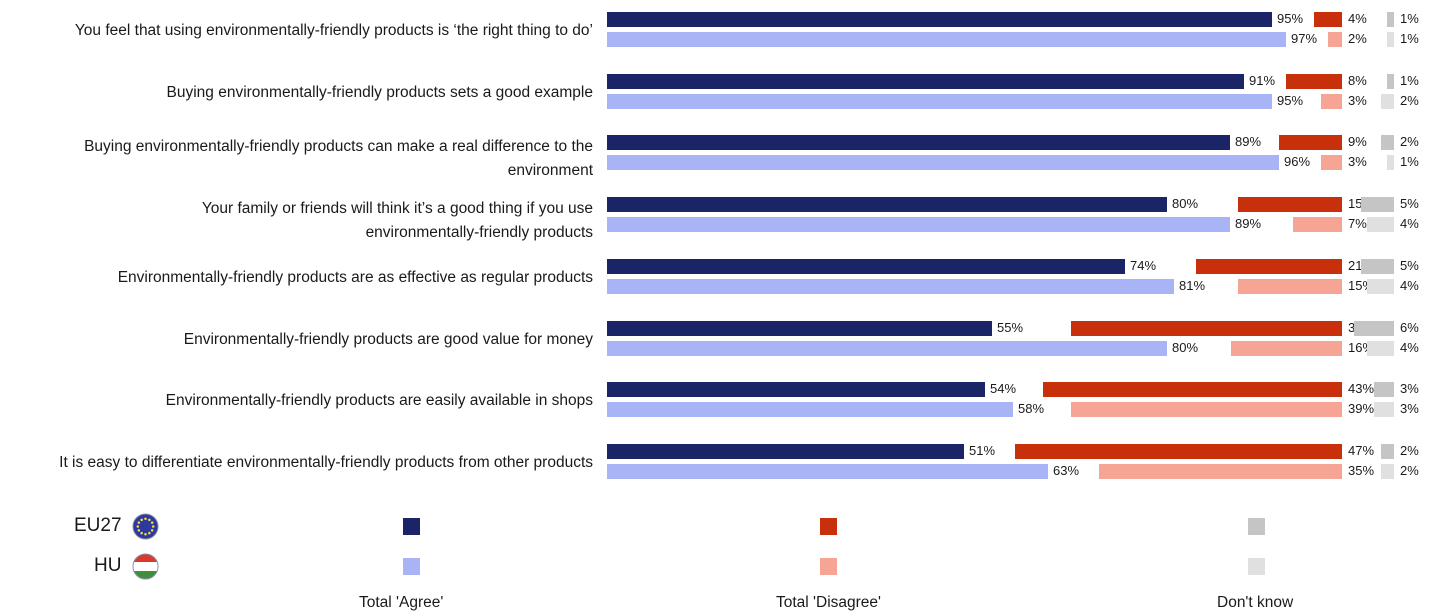 This screenshot has width=1441, height=616. Describe the element at coordinates (145, 566) in the screenshot. I see `hungary-flag-icon` at that location.